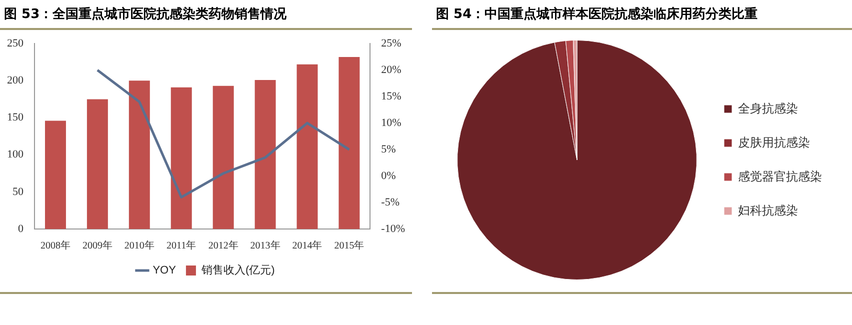 This screenshot has height=325, width=852. Describe the element at coordinates (18, 192) in the screenshot. I see `y-tick-label: 50` at that location.